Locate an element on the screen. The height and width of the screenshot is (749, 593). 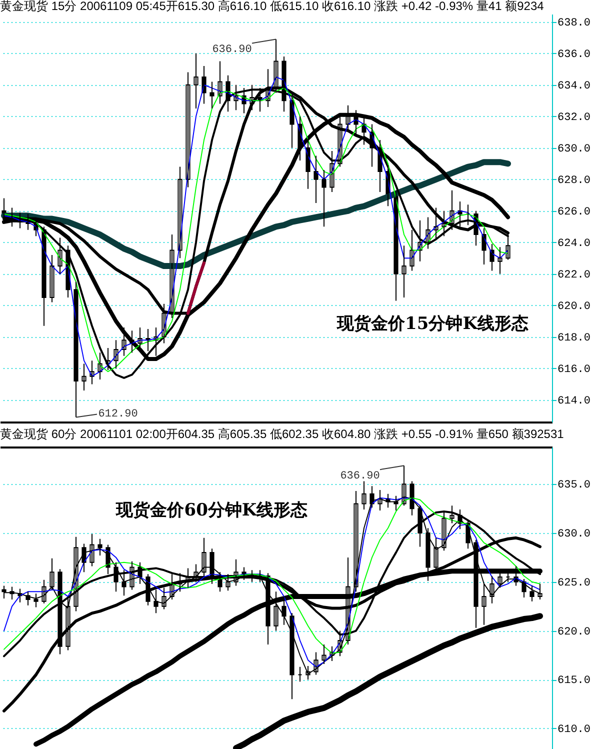
y-tick-label: 632.0 is located at coordinates (574, 118).